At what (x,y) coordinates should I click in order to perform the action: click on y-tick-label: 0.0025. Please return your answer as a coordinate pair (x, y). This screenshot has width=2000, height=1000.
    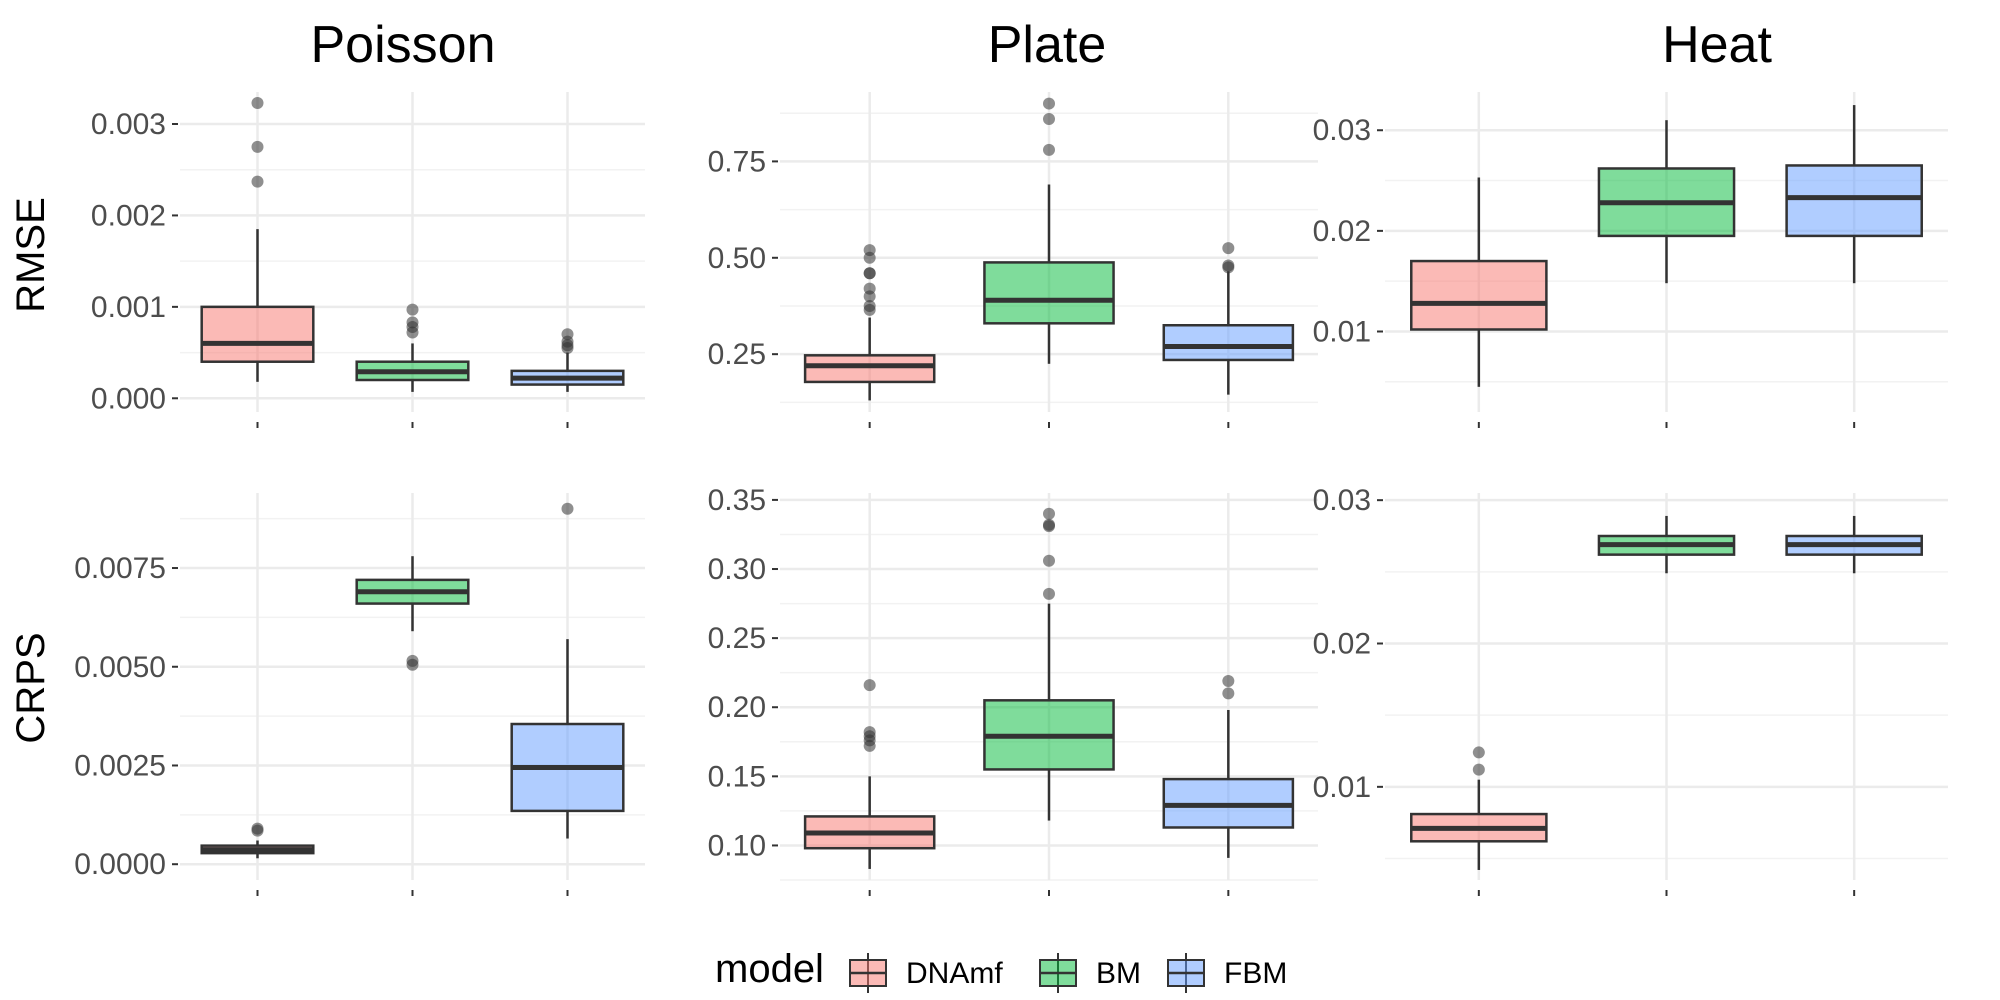
    Looking at the image, I should click on (120, 765).